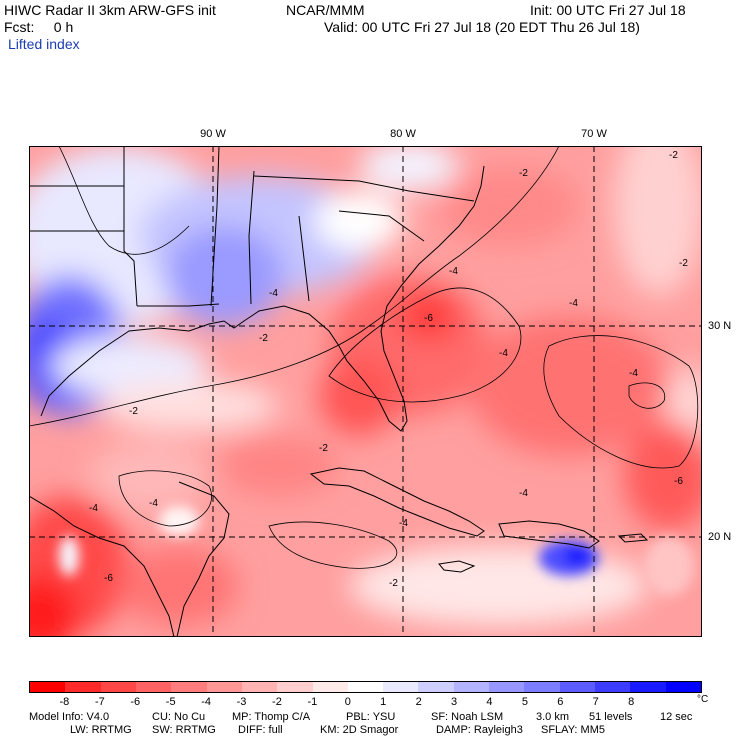 The image size is (740, 740). I want to click on model-info-item: 51 levels, so click(611, 717).